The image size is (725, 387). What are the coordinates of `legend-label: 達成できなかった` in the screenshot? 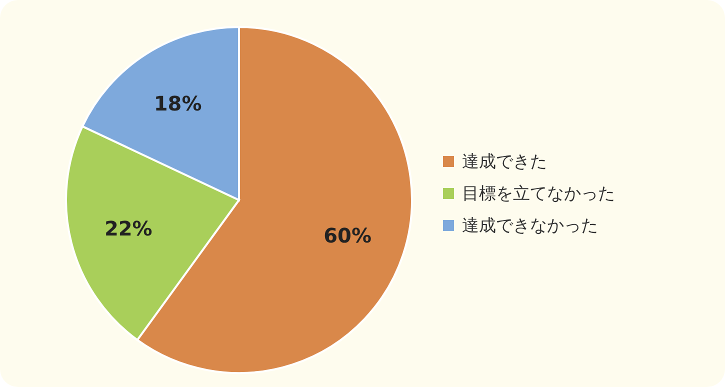 It's located at (530, 226).